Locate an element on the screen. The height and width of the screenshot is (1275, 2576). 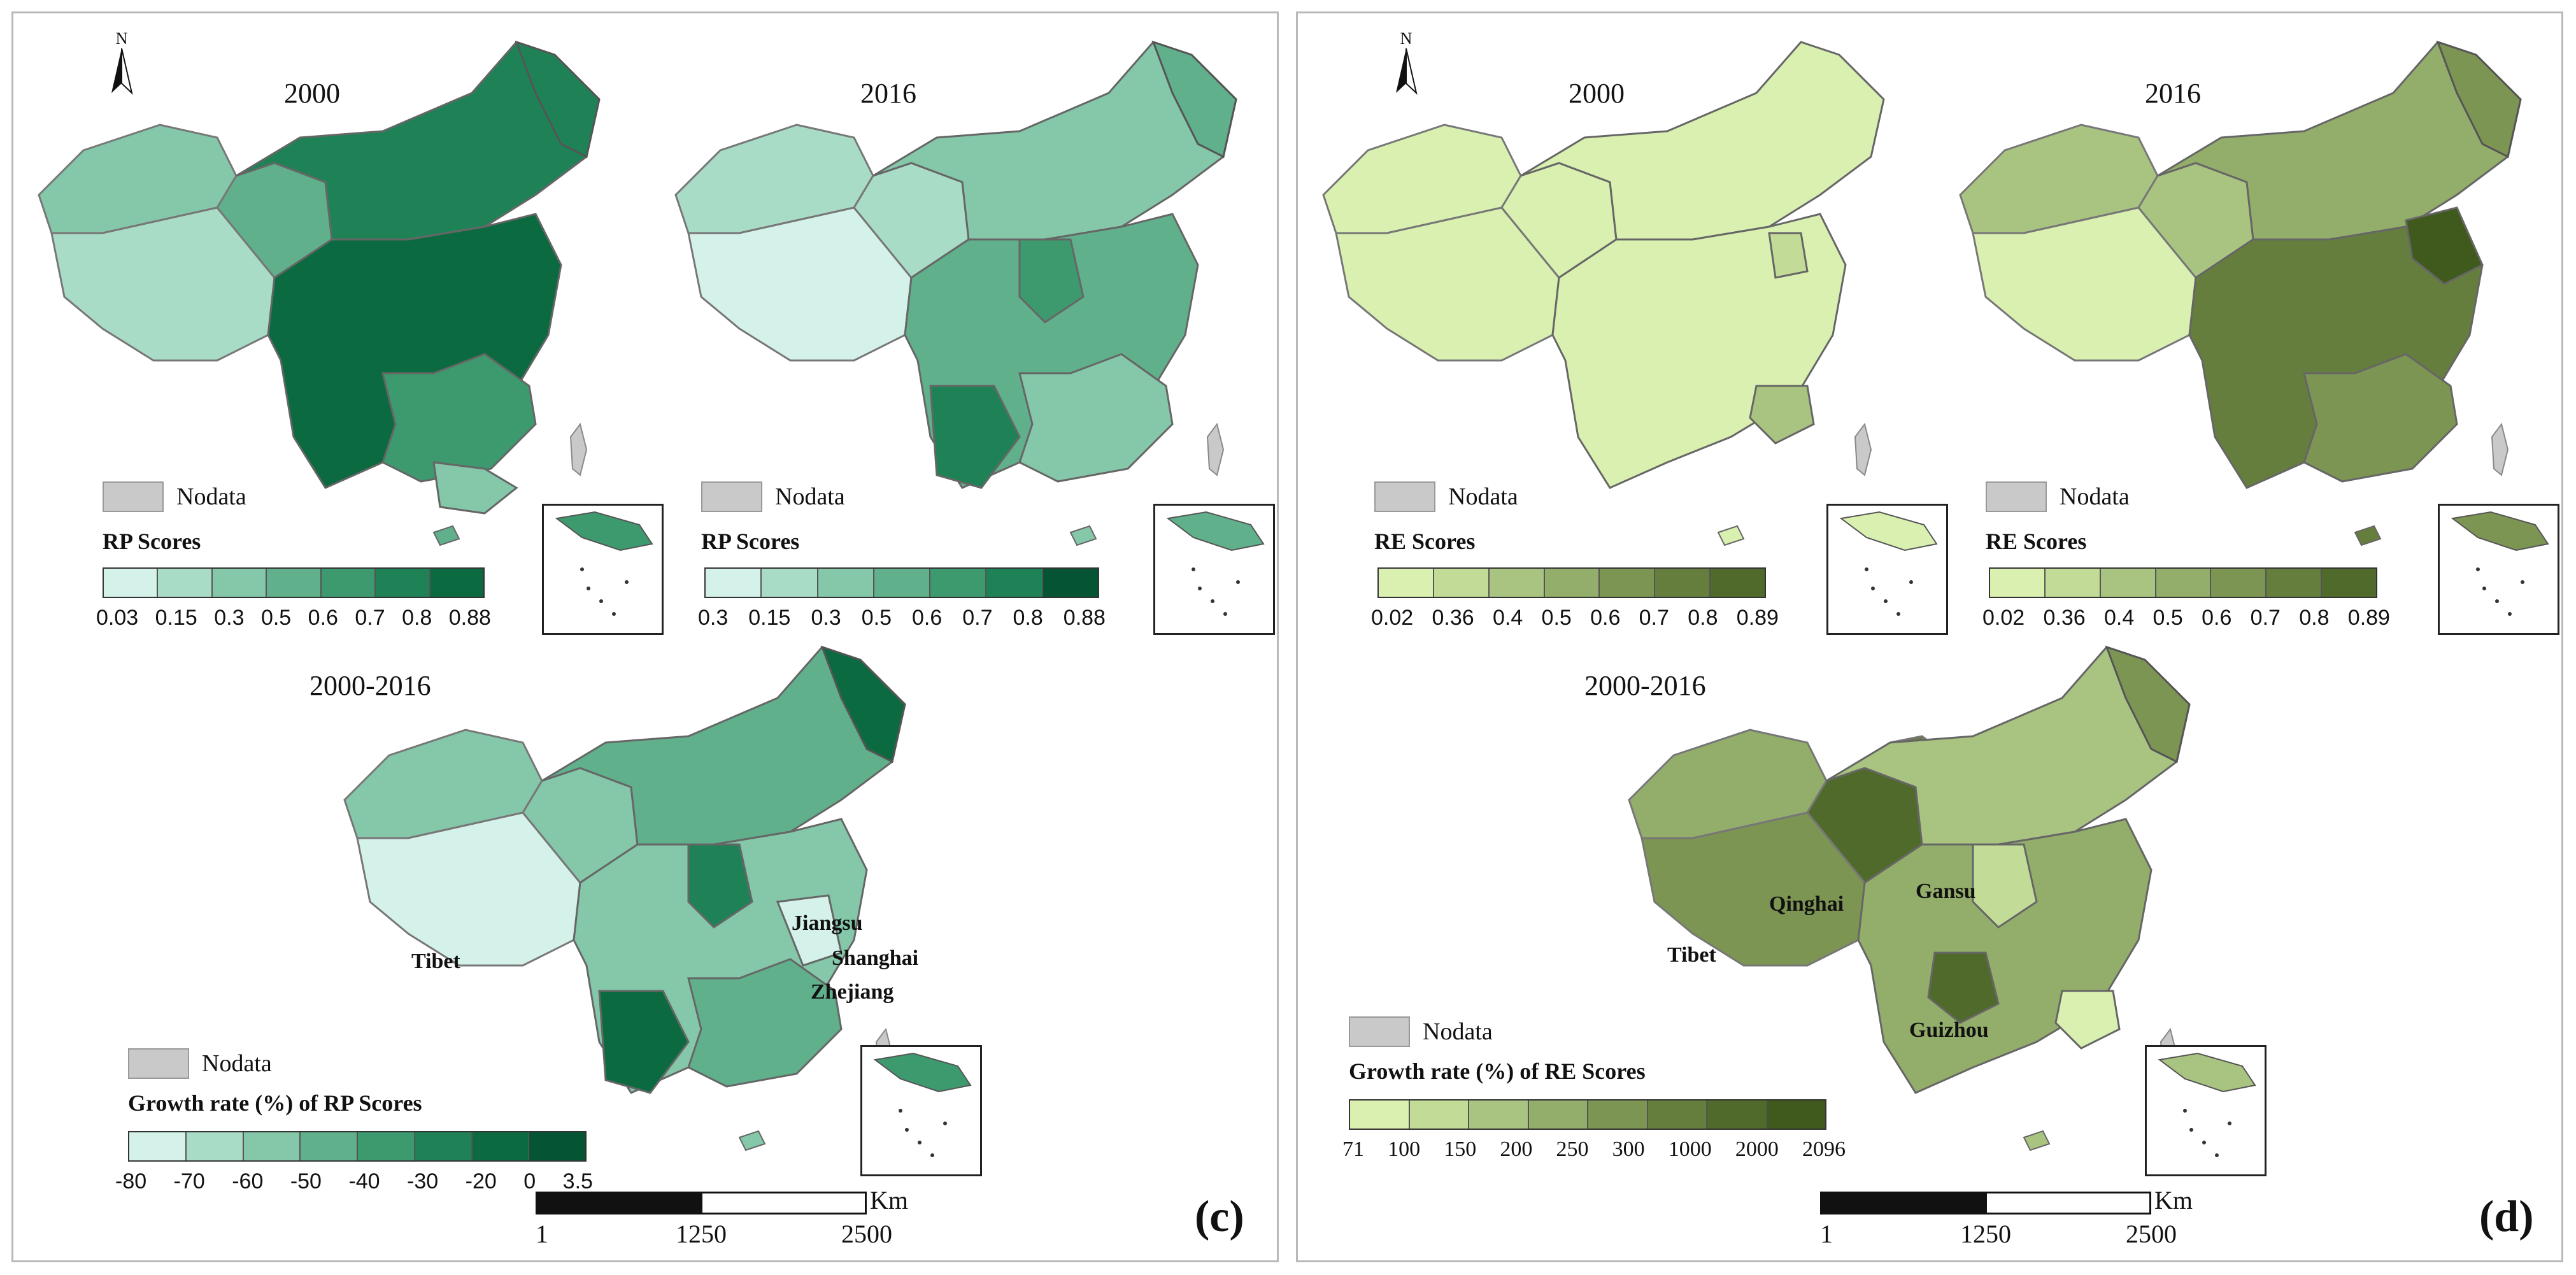
legend-title-growth: Growth rate (%) of RP Scores is located at coordinates (275, 1103).